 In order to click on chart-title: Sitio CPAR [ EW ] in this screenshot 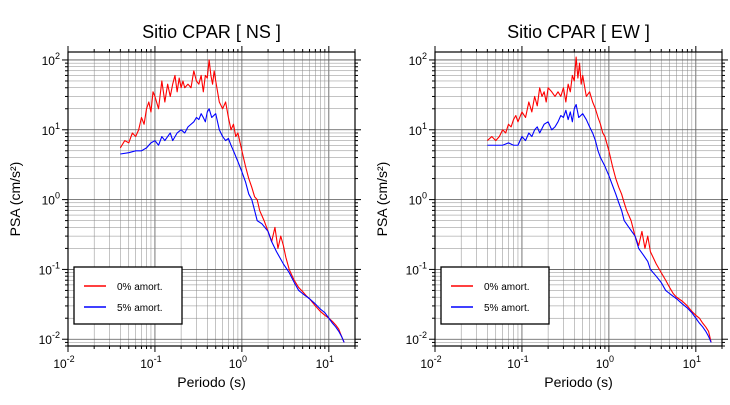, I will do `click(578, 32)`.